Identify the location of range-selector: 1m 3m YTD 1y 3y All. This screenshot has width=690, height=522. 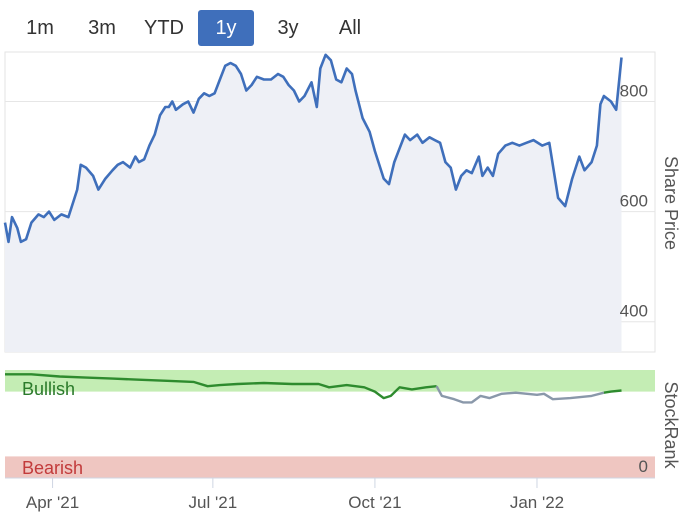
(195, 29).